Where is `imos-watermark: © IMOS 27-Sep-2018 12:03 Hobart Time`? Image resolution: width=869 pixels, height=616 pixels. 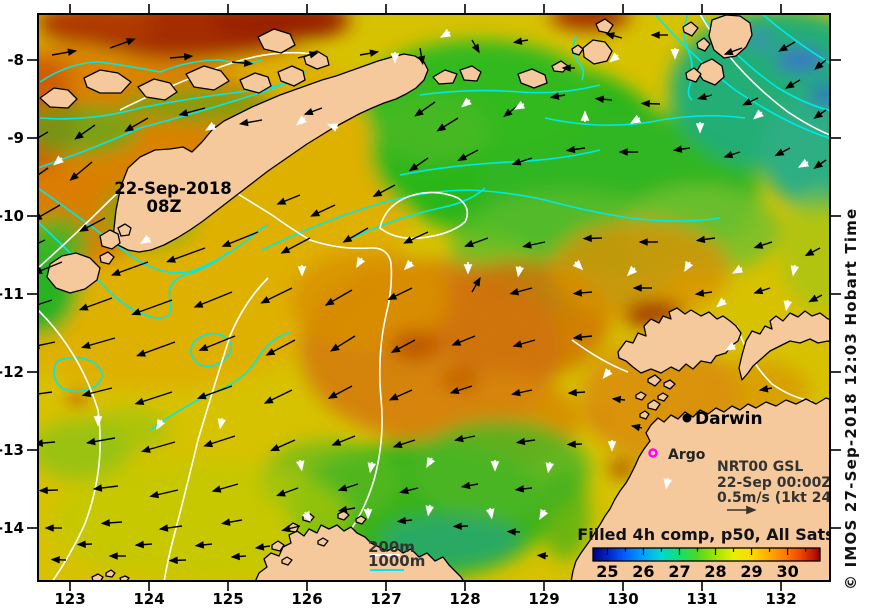 imos-watermark: © IMOS 27-Sep-2018 12:03 Hobart Time is located at coordinates (851, 399).